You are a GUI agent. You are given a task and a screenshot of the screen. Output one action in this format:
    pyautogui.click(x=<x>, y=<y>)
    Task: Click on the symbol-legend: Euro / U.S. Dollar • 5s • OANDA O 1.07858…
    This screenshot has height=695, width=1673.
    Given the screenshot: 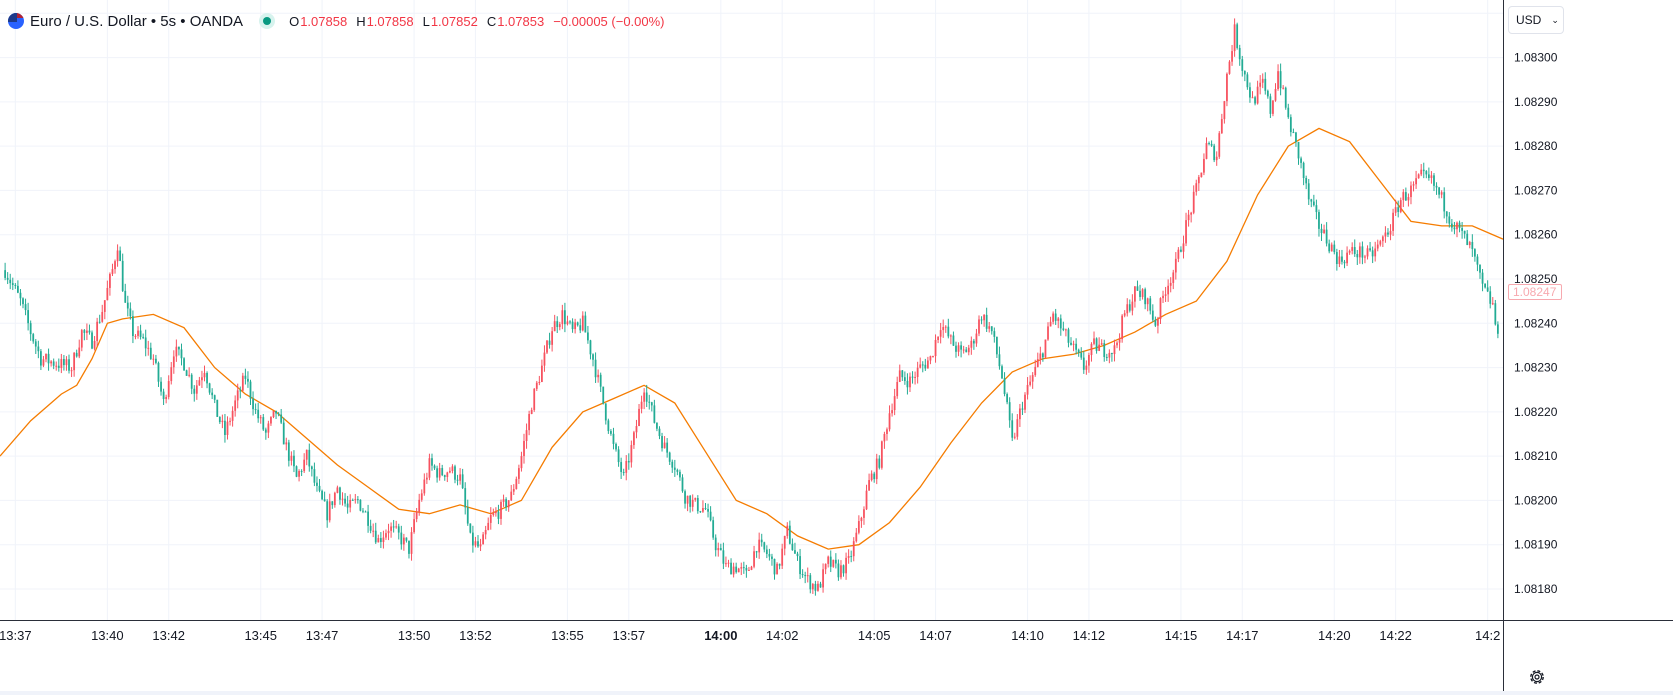 What is the action you would take?
    pyautogui.click(x=336, y=21)
    